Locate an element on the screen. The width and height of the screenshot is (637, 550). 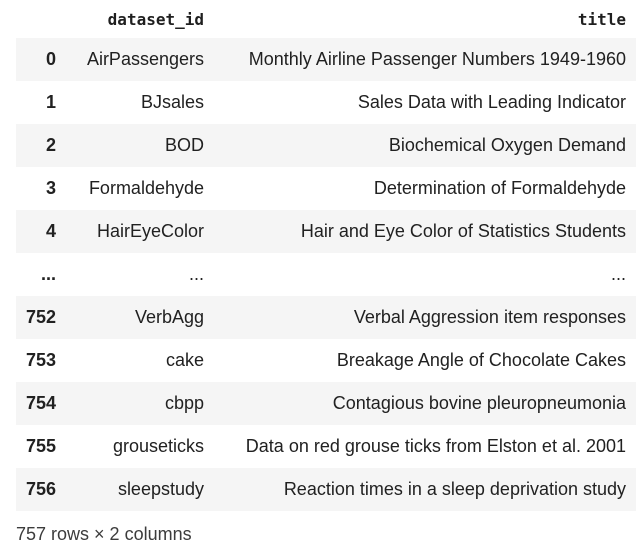
cell-dataset-id: VerbAgg is located at coordinates (169, 317).